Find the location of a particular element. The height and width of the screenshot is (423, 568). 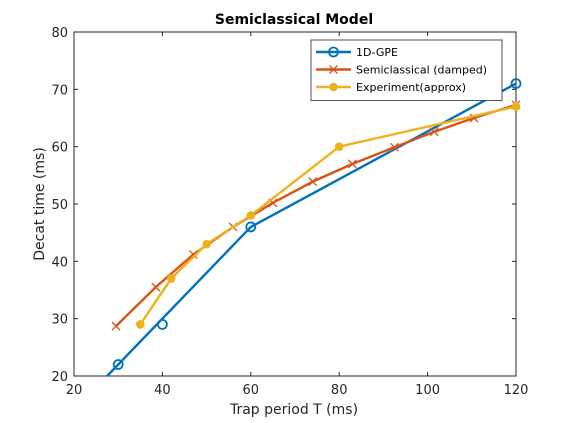

x-tick-label: 120 is located at coordinates (516, 390).